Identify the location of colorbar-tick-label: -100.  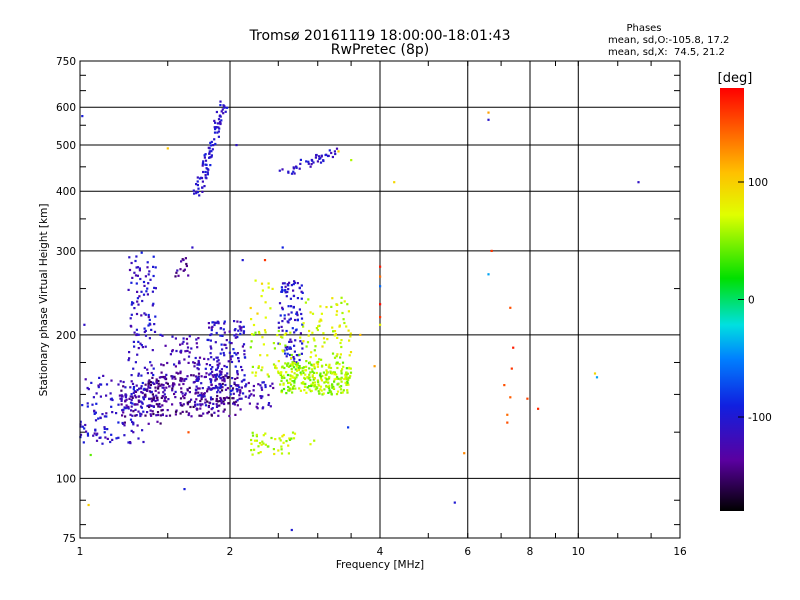
(760, 418).